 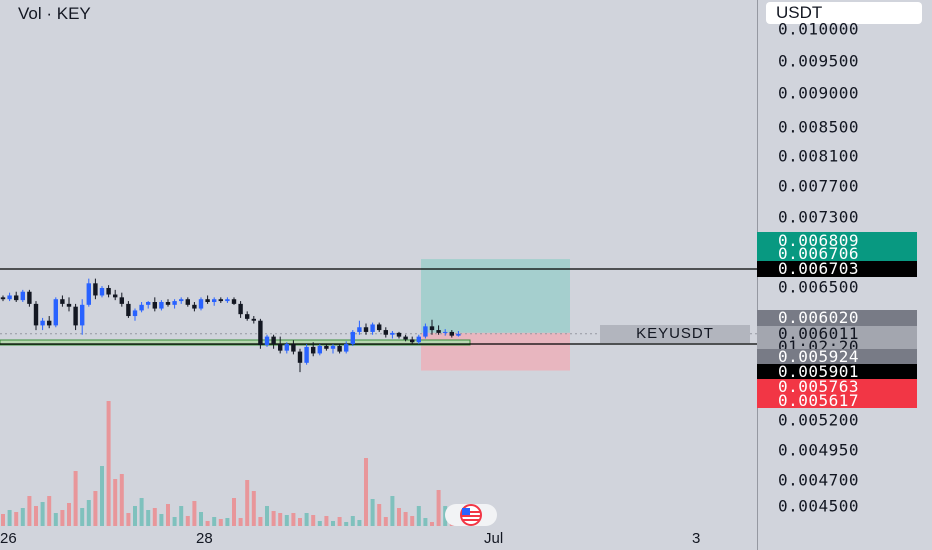 I want to click on entry-price-tag: 0.006020, so click(x=837, y=318).